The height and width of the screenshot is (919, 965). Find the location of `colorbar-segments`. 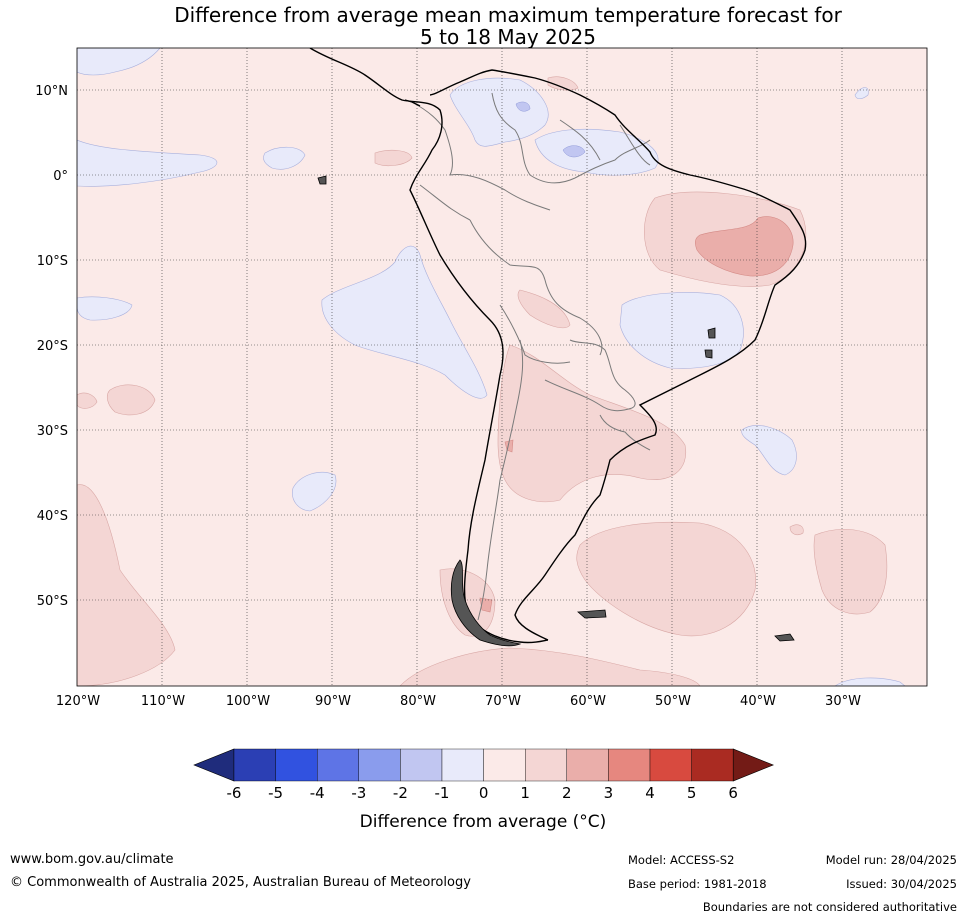

colorbar-segments is located at coordinates (484, 765).